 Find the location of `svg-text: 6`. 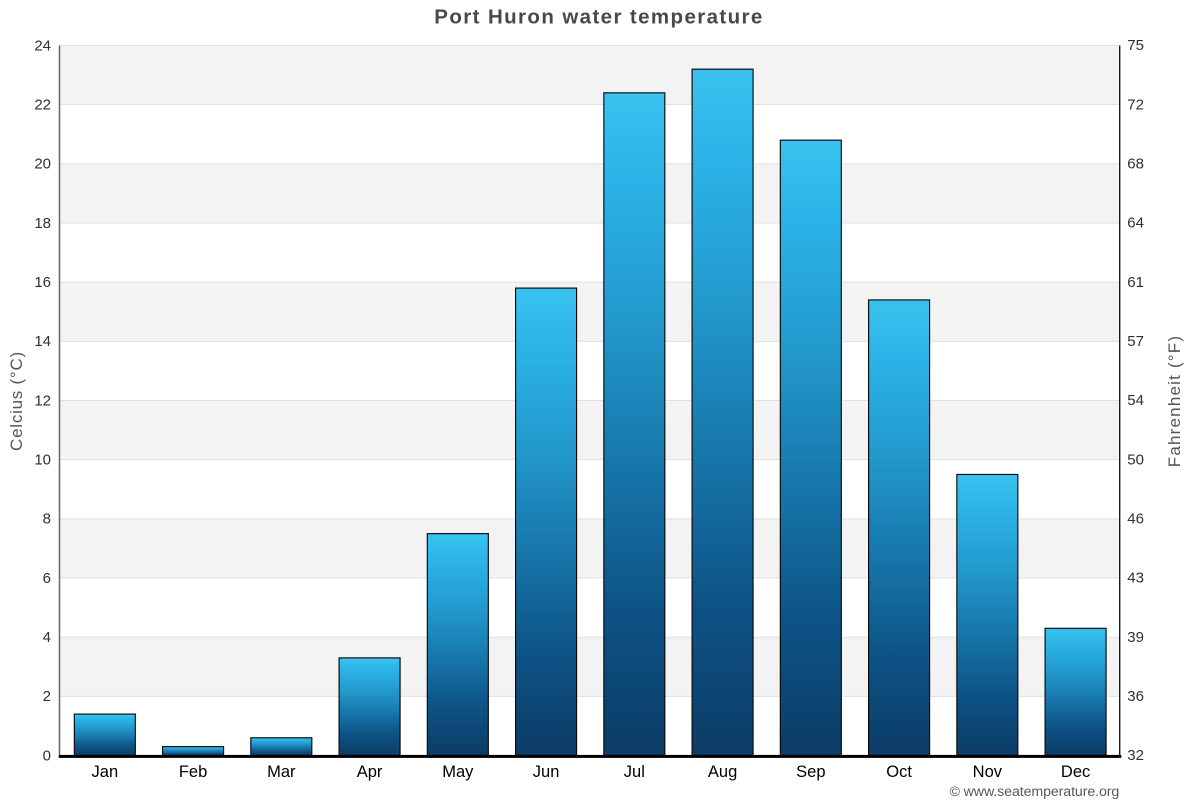

svg-text: 6 is located at coordinates (47, 578).